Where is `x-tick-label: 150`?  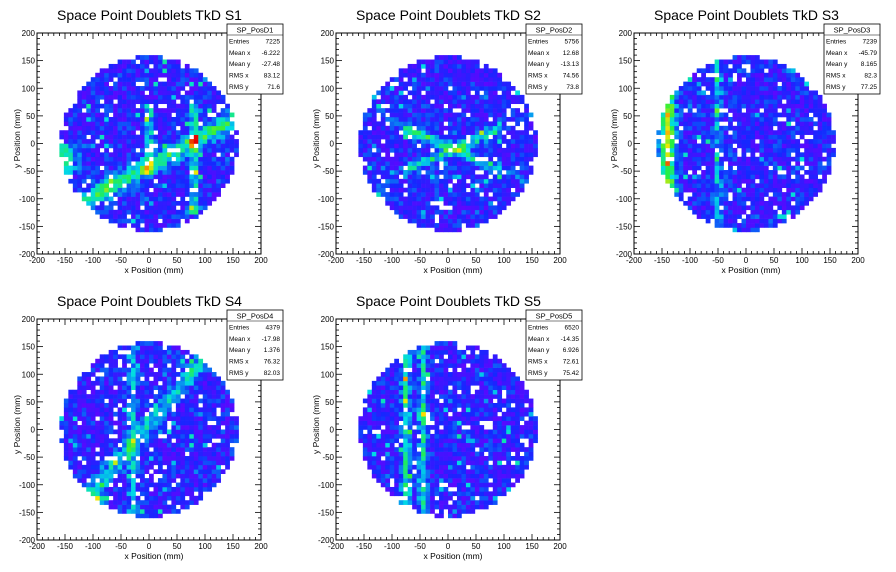
x-tick-label: 150 is located at coordinates (830, 260).